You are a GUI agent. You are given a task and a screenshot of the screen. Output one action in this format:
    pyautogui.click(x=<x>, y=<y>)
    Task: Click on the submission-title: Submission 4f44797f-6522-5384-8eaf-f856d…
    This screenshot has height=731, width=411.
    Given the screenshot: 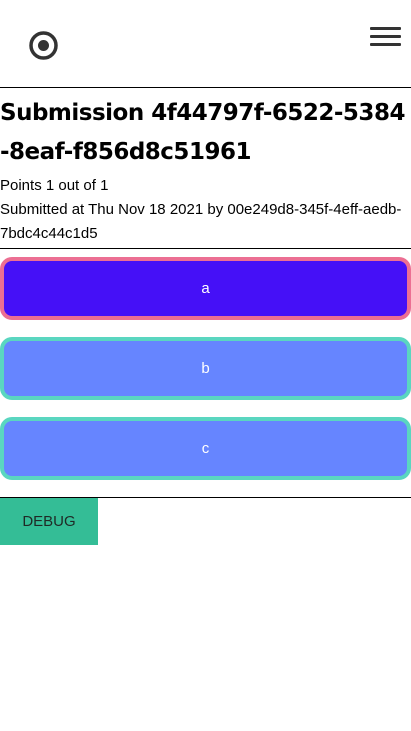 What is the action you would take?
    pyautogui.click(x=202, y=132)
    